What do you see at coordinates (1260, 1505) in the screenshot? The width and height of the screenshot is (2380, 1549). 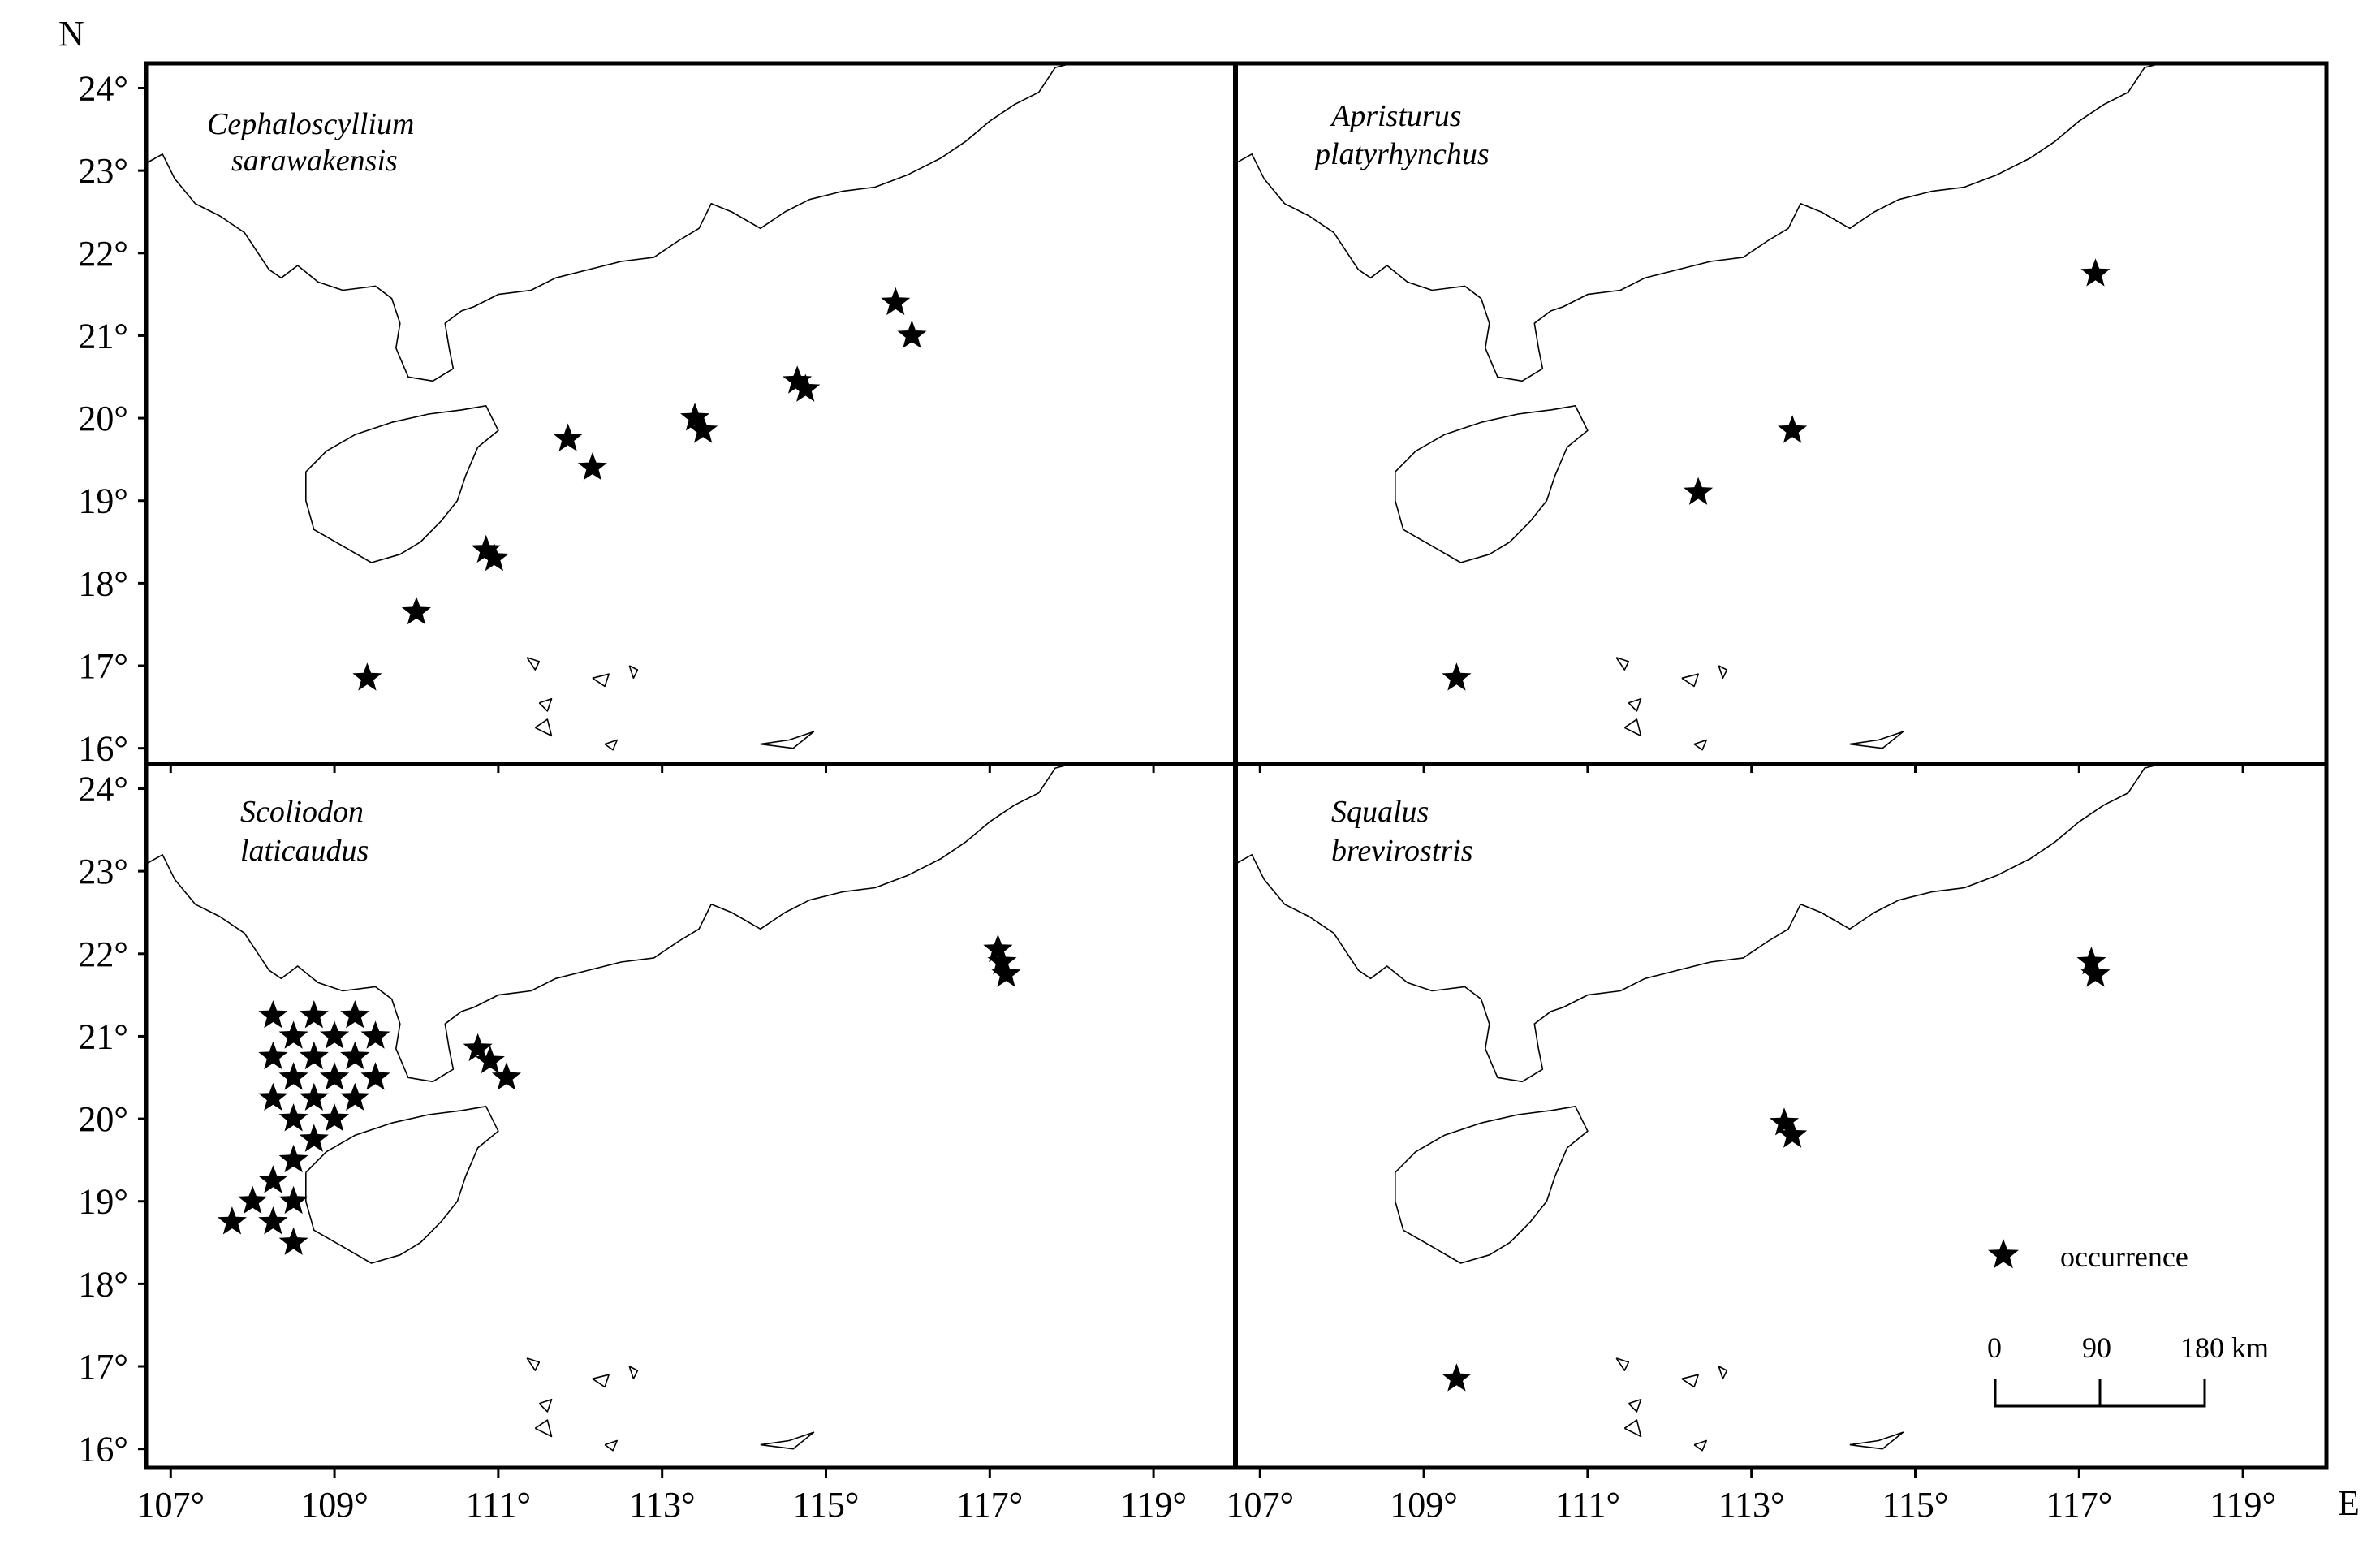 I see `longitude-tick-label: 107°` at bounding box center [1260, 1505].